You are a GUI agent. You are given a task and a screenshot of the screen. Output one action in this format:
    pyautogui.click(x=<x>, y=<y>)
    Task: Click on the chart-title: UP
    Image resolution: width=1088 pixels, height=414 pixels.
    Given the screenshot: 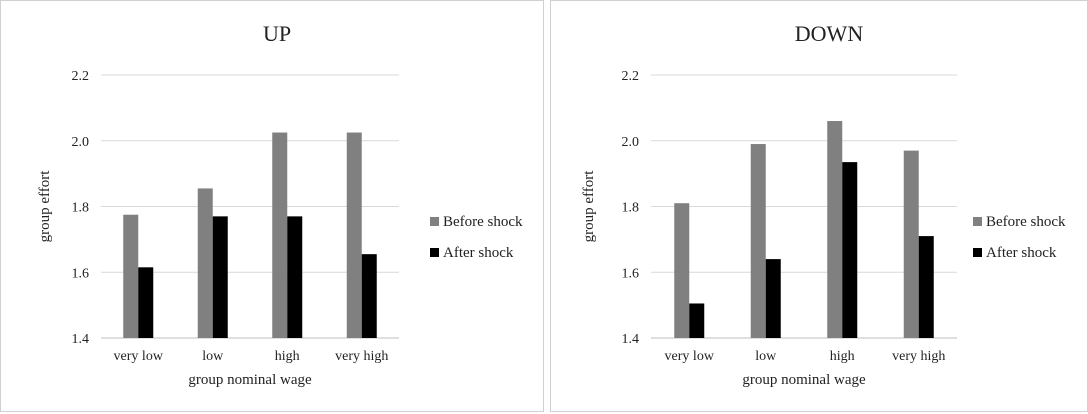 What is the action you would take?
    pyautogui.click(x=277, y=33)
    